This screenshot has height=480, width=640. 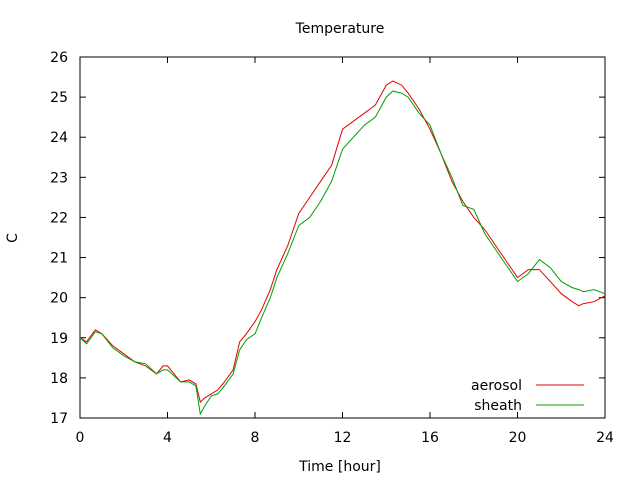 I want to click on y-tick-label: 19, so click(x=59, y=339).